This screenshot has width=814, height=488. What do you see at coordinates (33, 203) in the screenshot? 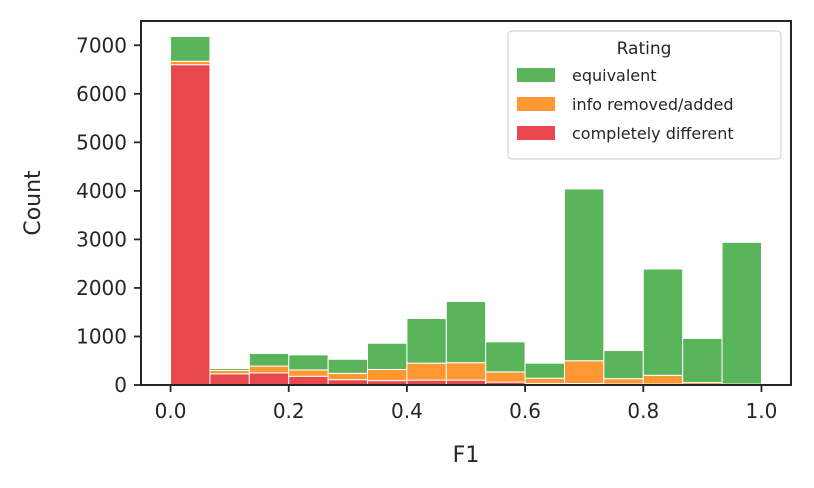
I see `y-axis-label: Count` at bounding box center [33, 203].